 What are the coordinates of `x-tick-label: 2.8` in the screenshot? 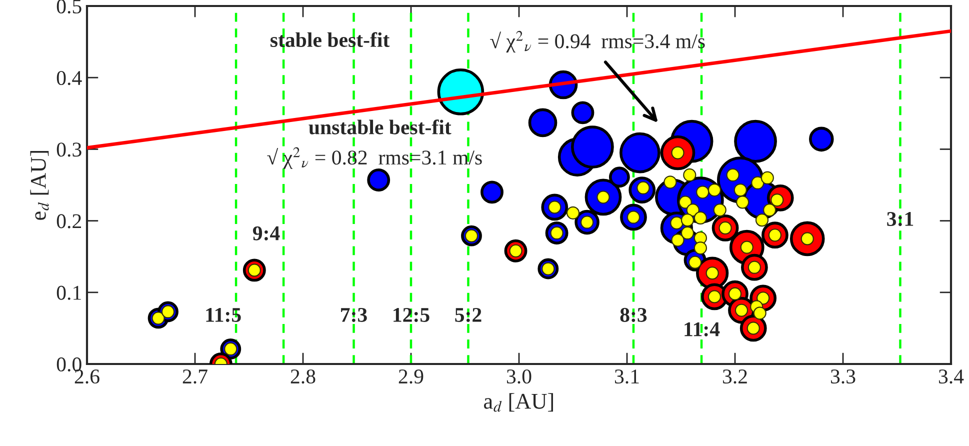 It's located at (303, 376).